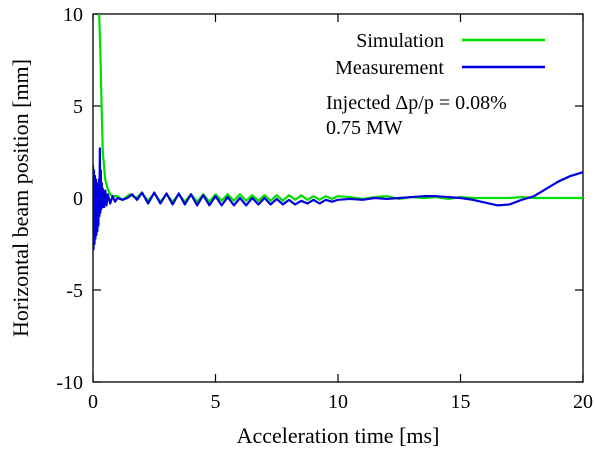 The height and width of the screenshot is (451, 595). I want to click on y-tick-label: 10, so click(73, 15).